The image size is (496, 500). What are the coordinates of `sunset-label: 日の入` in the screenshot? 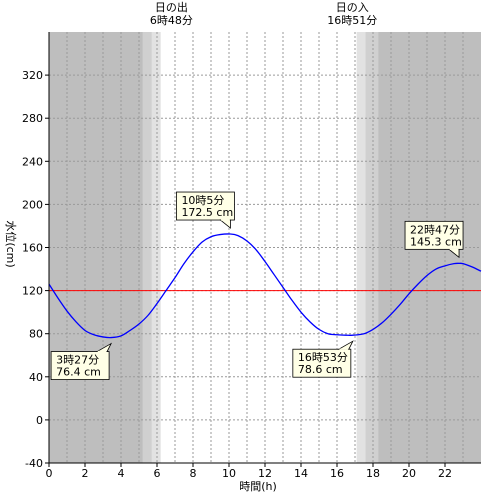 It's located at (352, 7).